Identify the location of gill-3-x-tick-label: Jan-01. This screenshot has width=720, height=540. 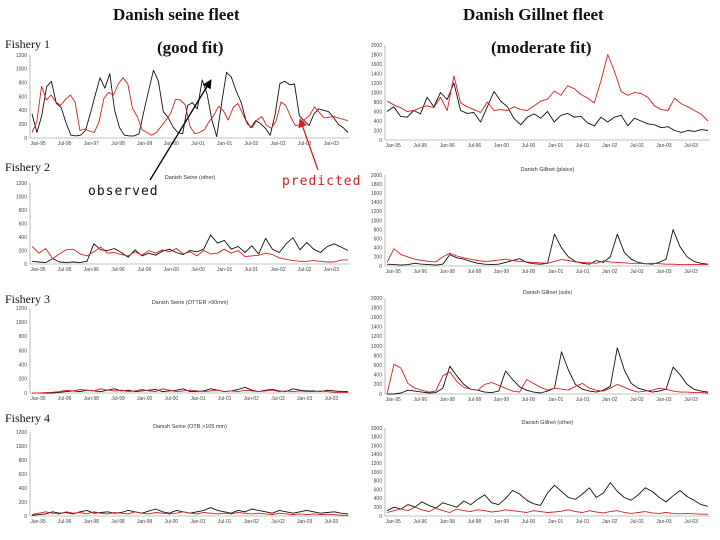
(556, 400).